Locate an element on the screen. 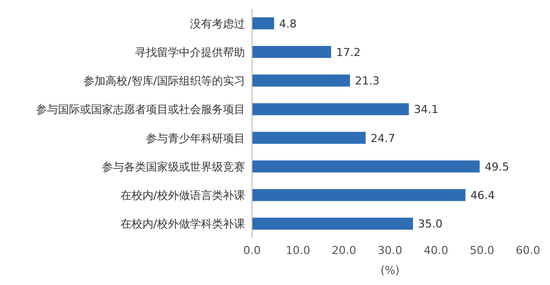  data-label: 4.8 is located at coordinates (288, 23).